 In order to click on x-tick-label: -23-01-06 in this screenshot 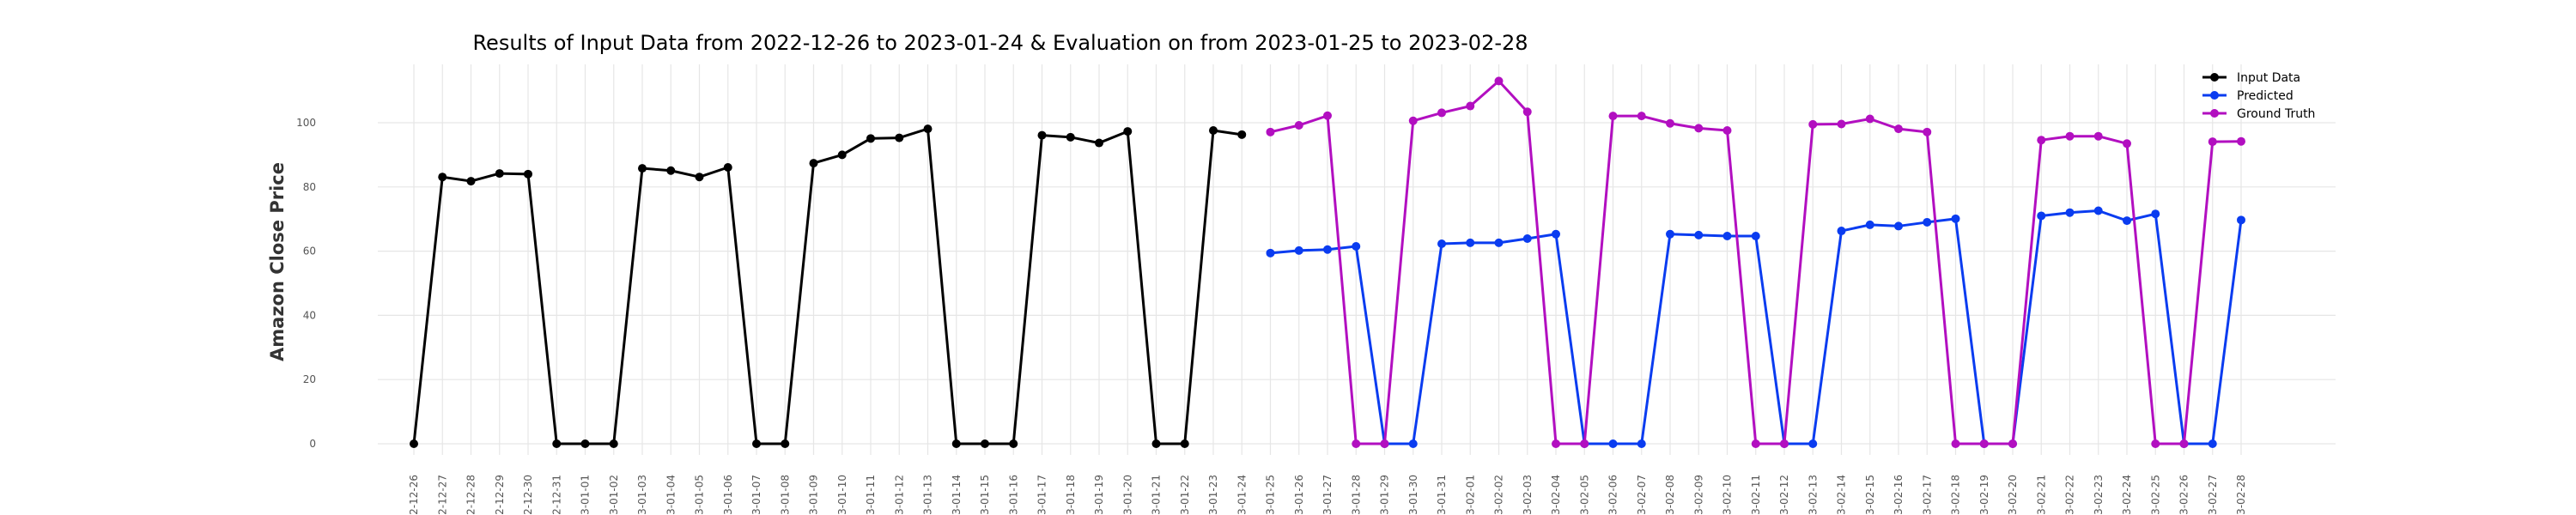, I will do `click(728, 495)`.